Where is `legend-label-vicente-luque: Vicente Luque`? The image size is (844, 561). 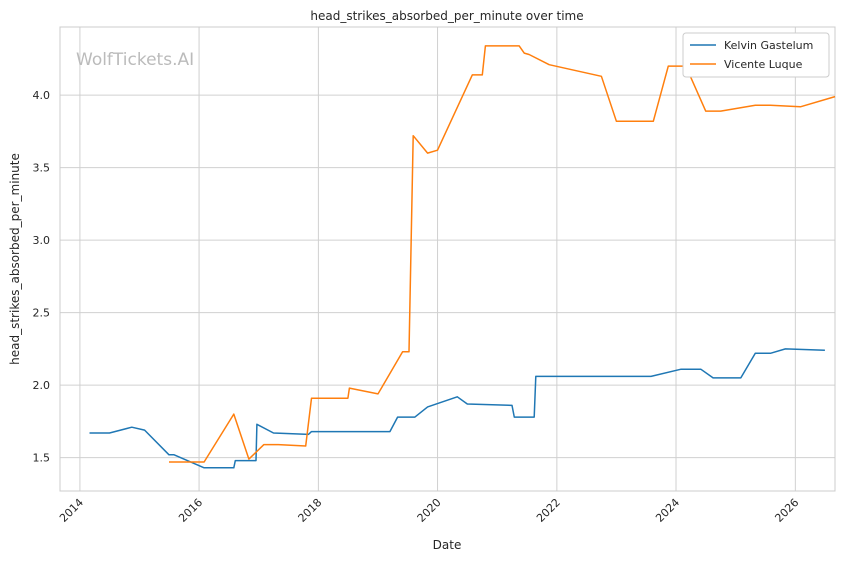 legend-label-vicente-luque: Vicente Luque is located at coordinates (763, 64).